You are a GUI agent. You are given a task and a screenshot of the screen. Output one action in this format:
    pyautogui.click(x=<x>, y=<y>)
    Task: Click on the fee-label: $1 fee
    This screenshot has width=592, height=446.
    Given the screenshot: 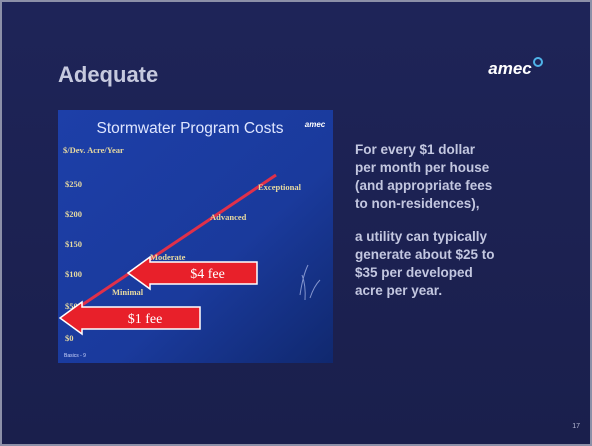 What is the action you would take?
    pyautogui.click(x=145, y=319)
    